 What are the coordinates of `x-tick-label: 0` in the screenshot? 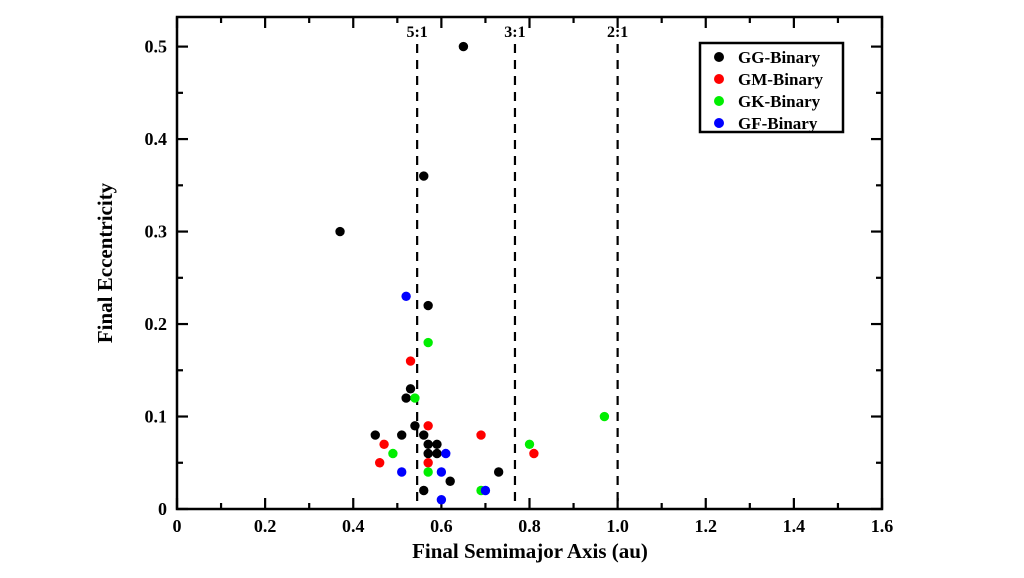 It's located at (177, 526).